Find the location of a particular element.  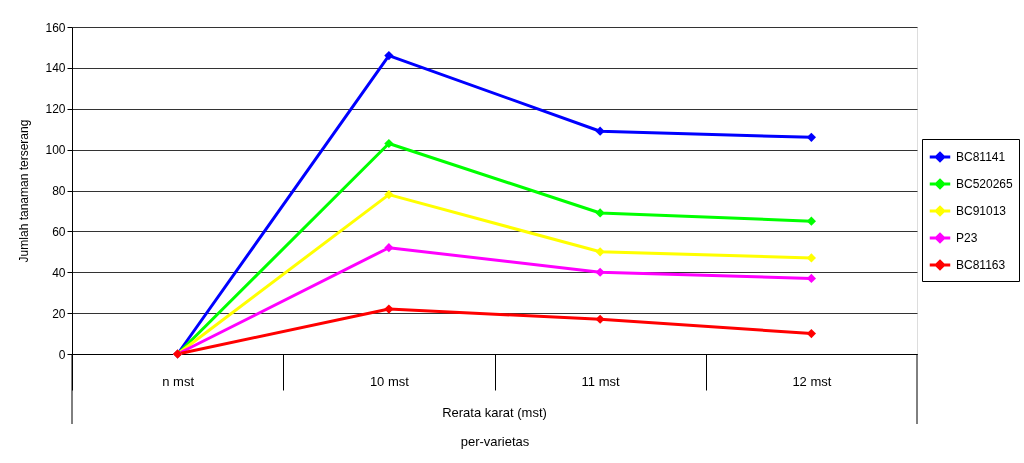

legend-label: BC81141 is located at coordinates (981, 157).